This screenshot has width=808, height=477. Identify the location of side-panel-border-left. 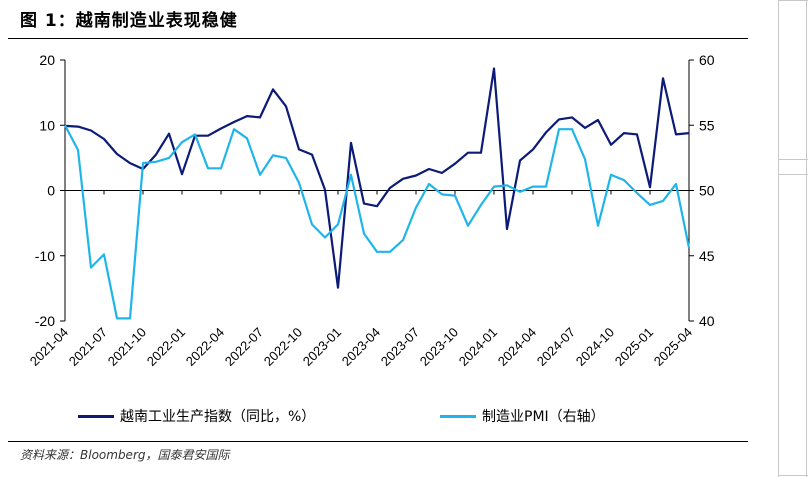
(778, 238).